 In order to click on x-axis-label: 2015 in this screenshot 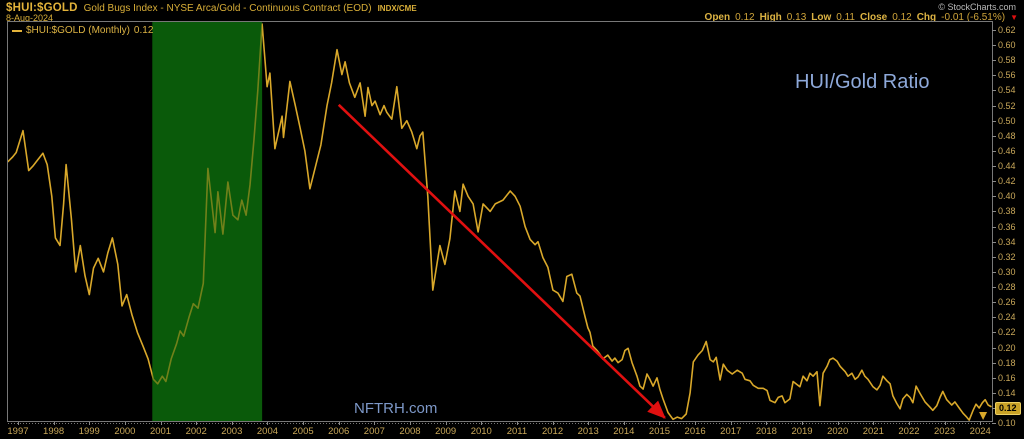, I will do `click(659, 431)`.